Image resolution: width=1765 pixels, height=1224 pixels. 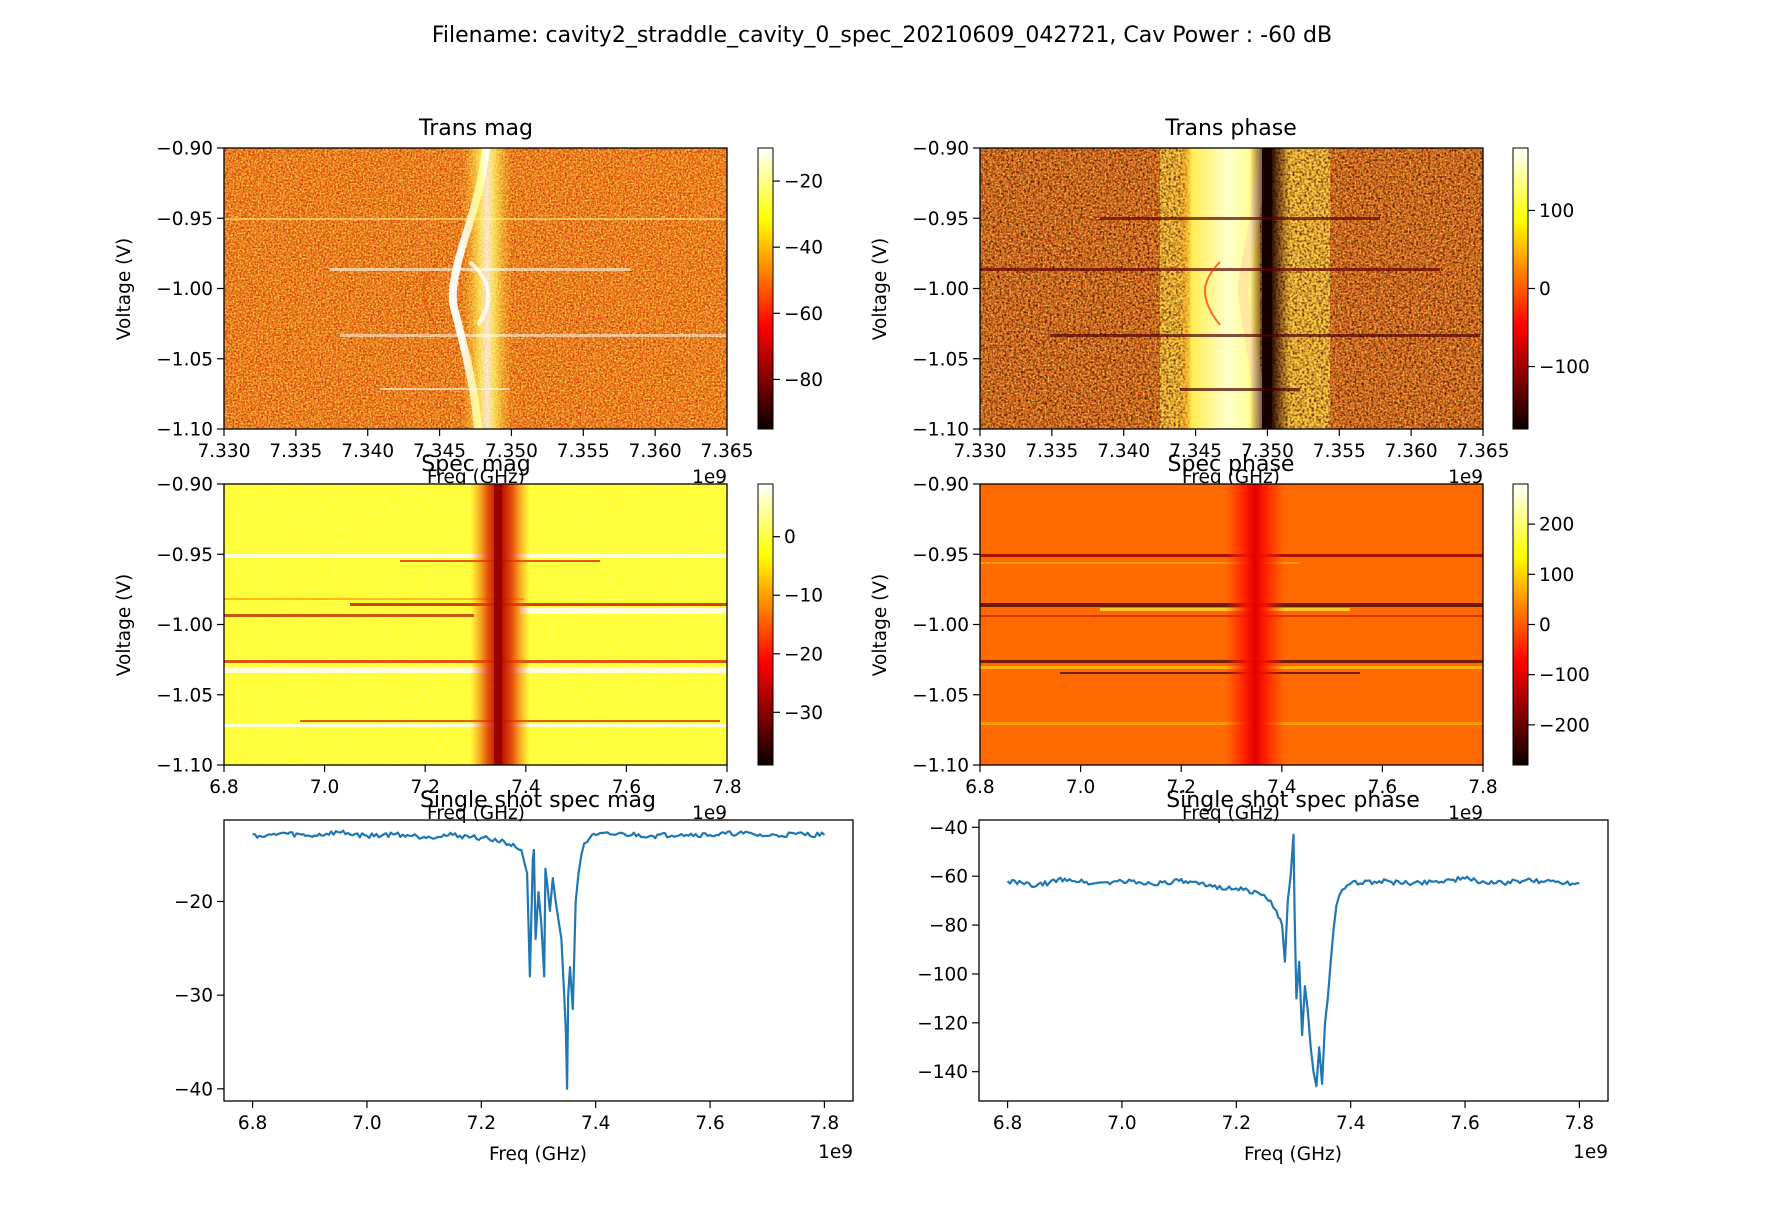 What do you see at coordinates (942, 1072) in the screenshot?
I see `y-tick-label: −140` at bounding box center [942, 1072].